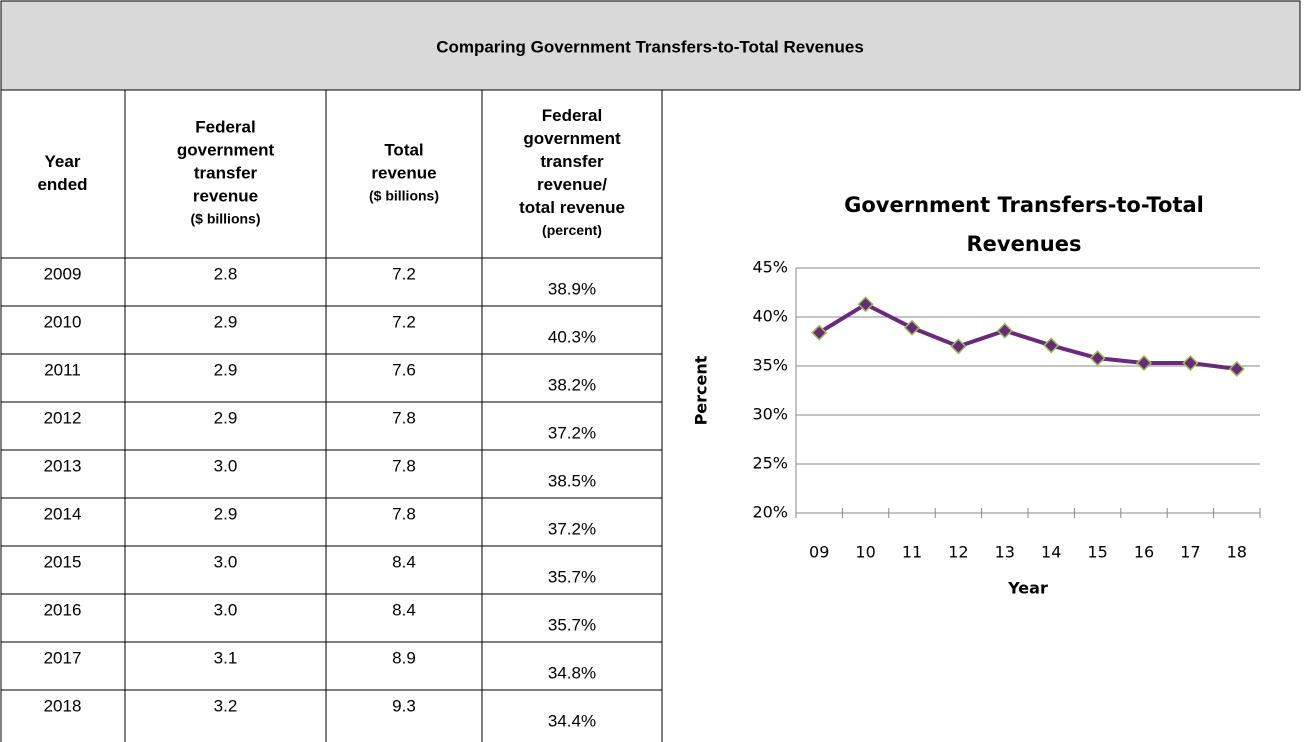 The image size is (1307, 742). Describe the element at coordinates (1028, 336) in the screenshot. I see `series-line` at that location.